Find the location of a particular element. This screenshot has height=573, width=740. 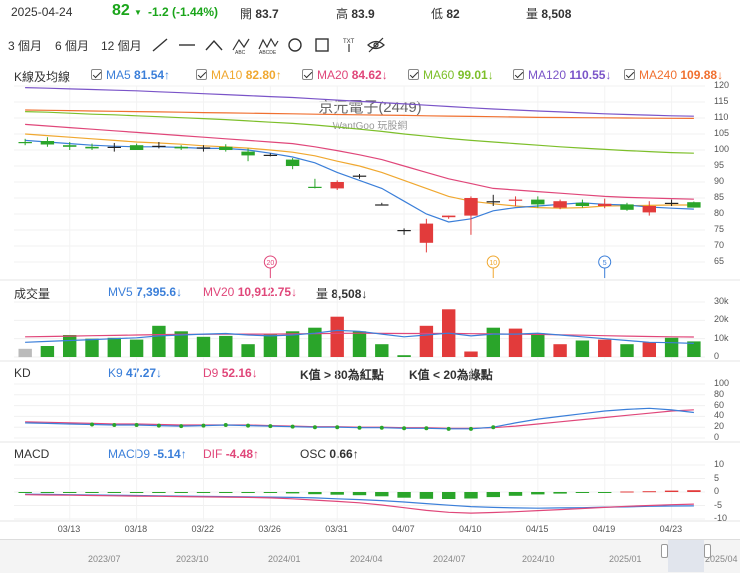

circle-tool-icon is located at coordinates (295, 45).